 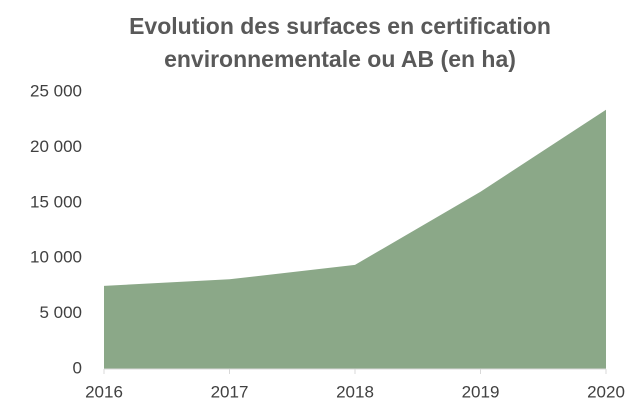 What do you see at coordinates (77, 367) in the screenshot?
I see `y-tick-label: 0` at bounding box center [77, 367].